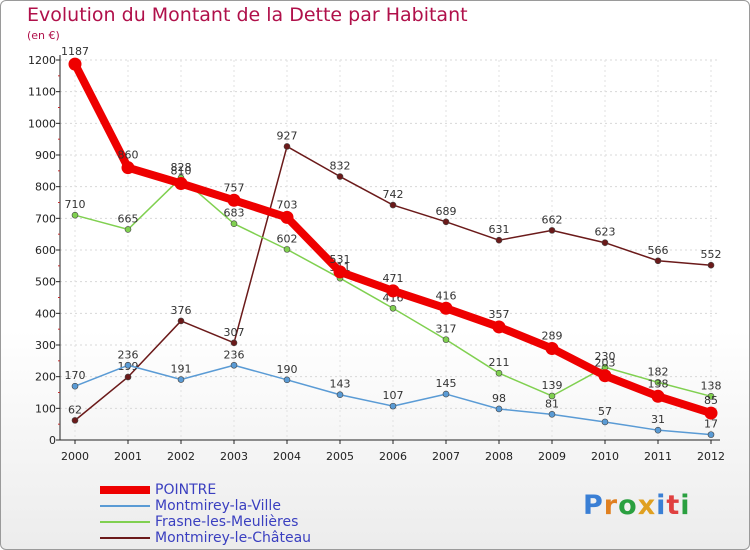 The image size is (750, 550). Describe the element at coordinates (393, 395) in the screenshot. I see `data-label: 107` at that location.